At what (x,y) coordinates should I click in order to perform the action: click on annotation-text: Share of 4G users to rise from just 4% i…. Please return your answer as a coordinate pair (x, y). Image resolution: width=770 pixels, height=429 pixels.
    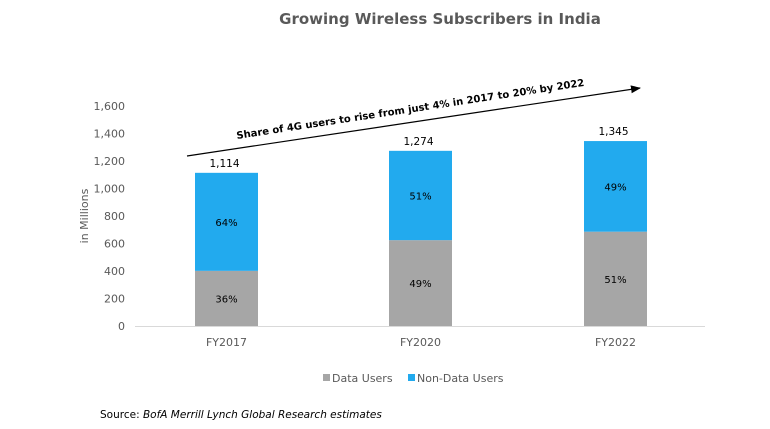
    Looking at the image, I should click on (410, 110).